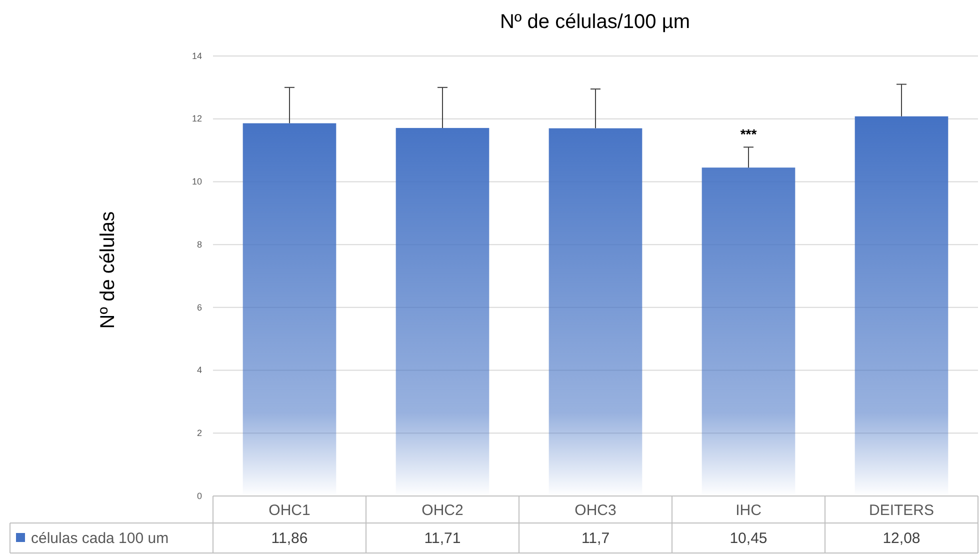 The height and width of the screenshot is (554, 980). Describe the element at coordinates (749, 510) in the screenshot. I see `x-tick-label: IHC` at that location.